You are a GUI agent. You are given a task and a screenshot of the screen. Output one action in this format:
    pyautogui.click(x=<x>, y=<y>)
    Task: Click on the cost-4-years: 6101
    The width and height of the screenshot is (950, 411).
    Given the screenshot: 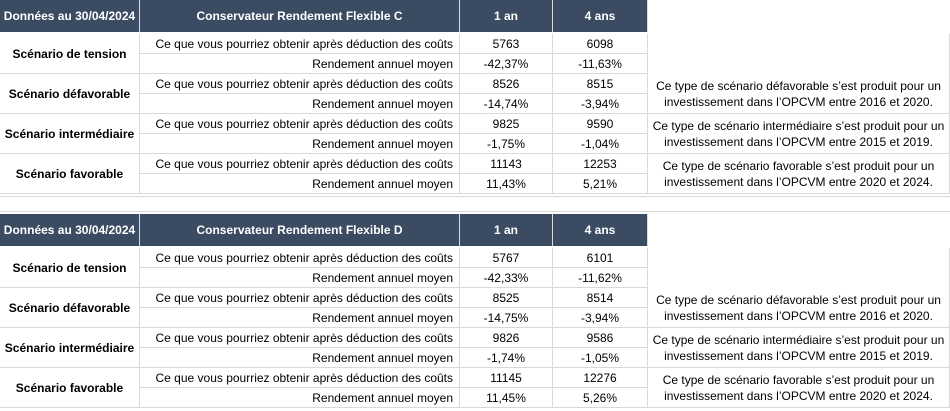 What is the action you would take?
    pyautogui.click(x=600, y=258)
    